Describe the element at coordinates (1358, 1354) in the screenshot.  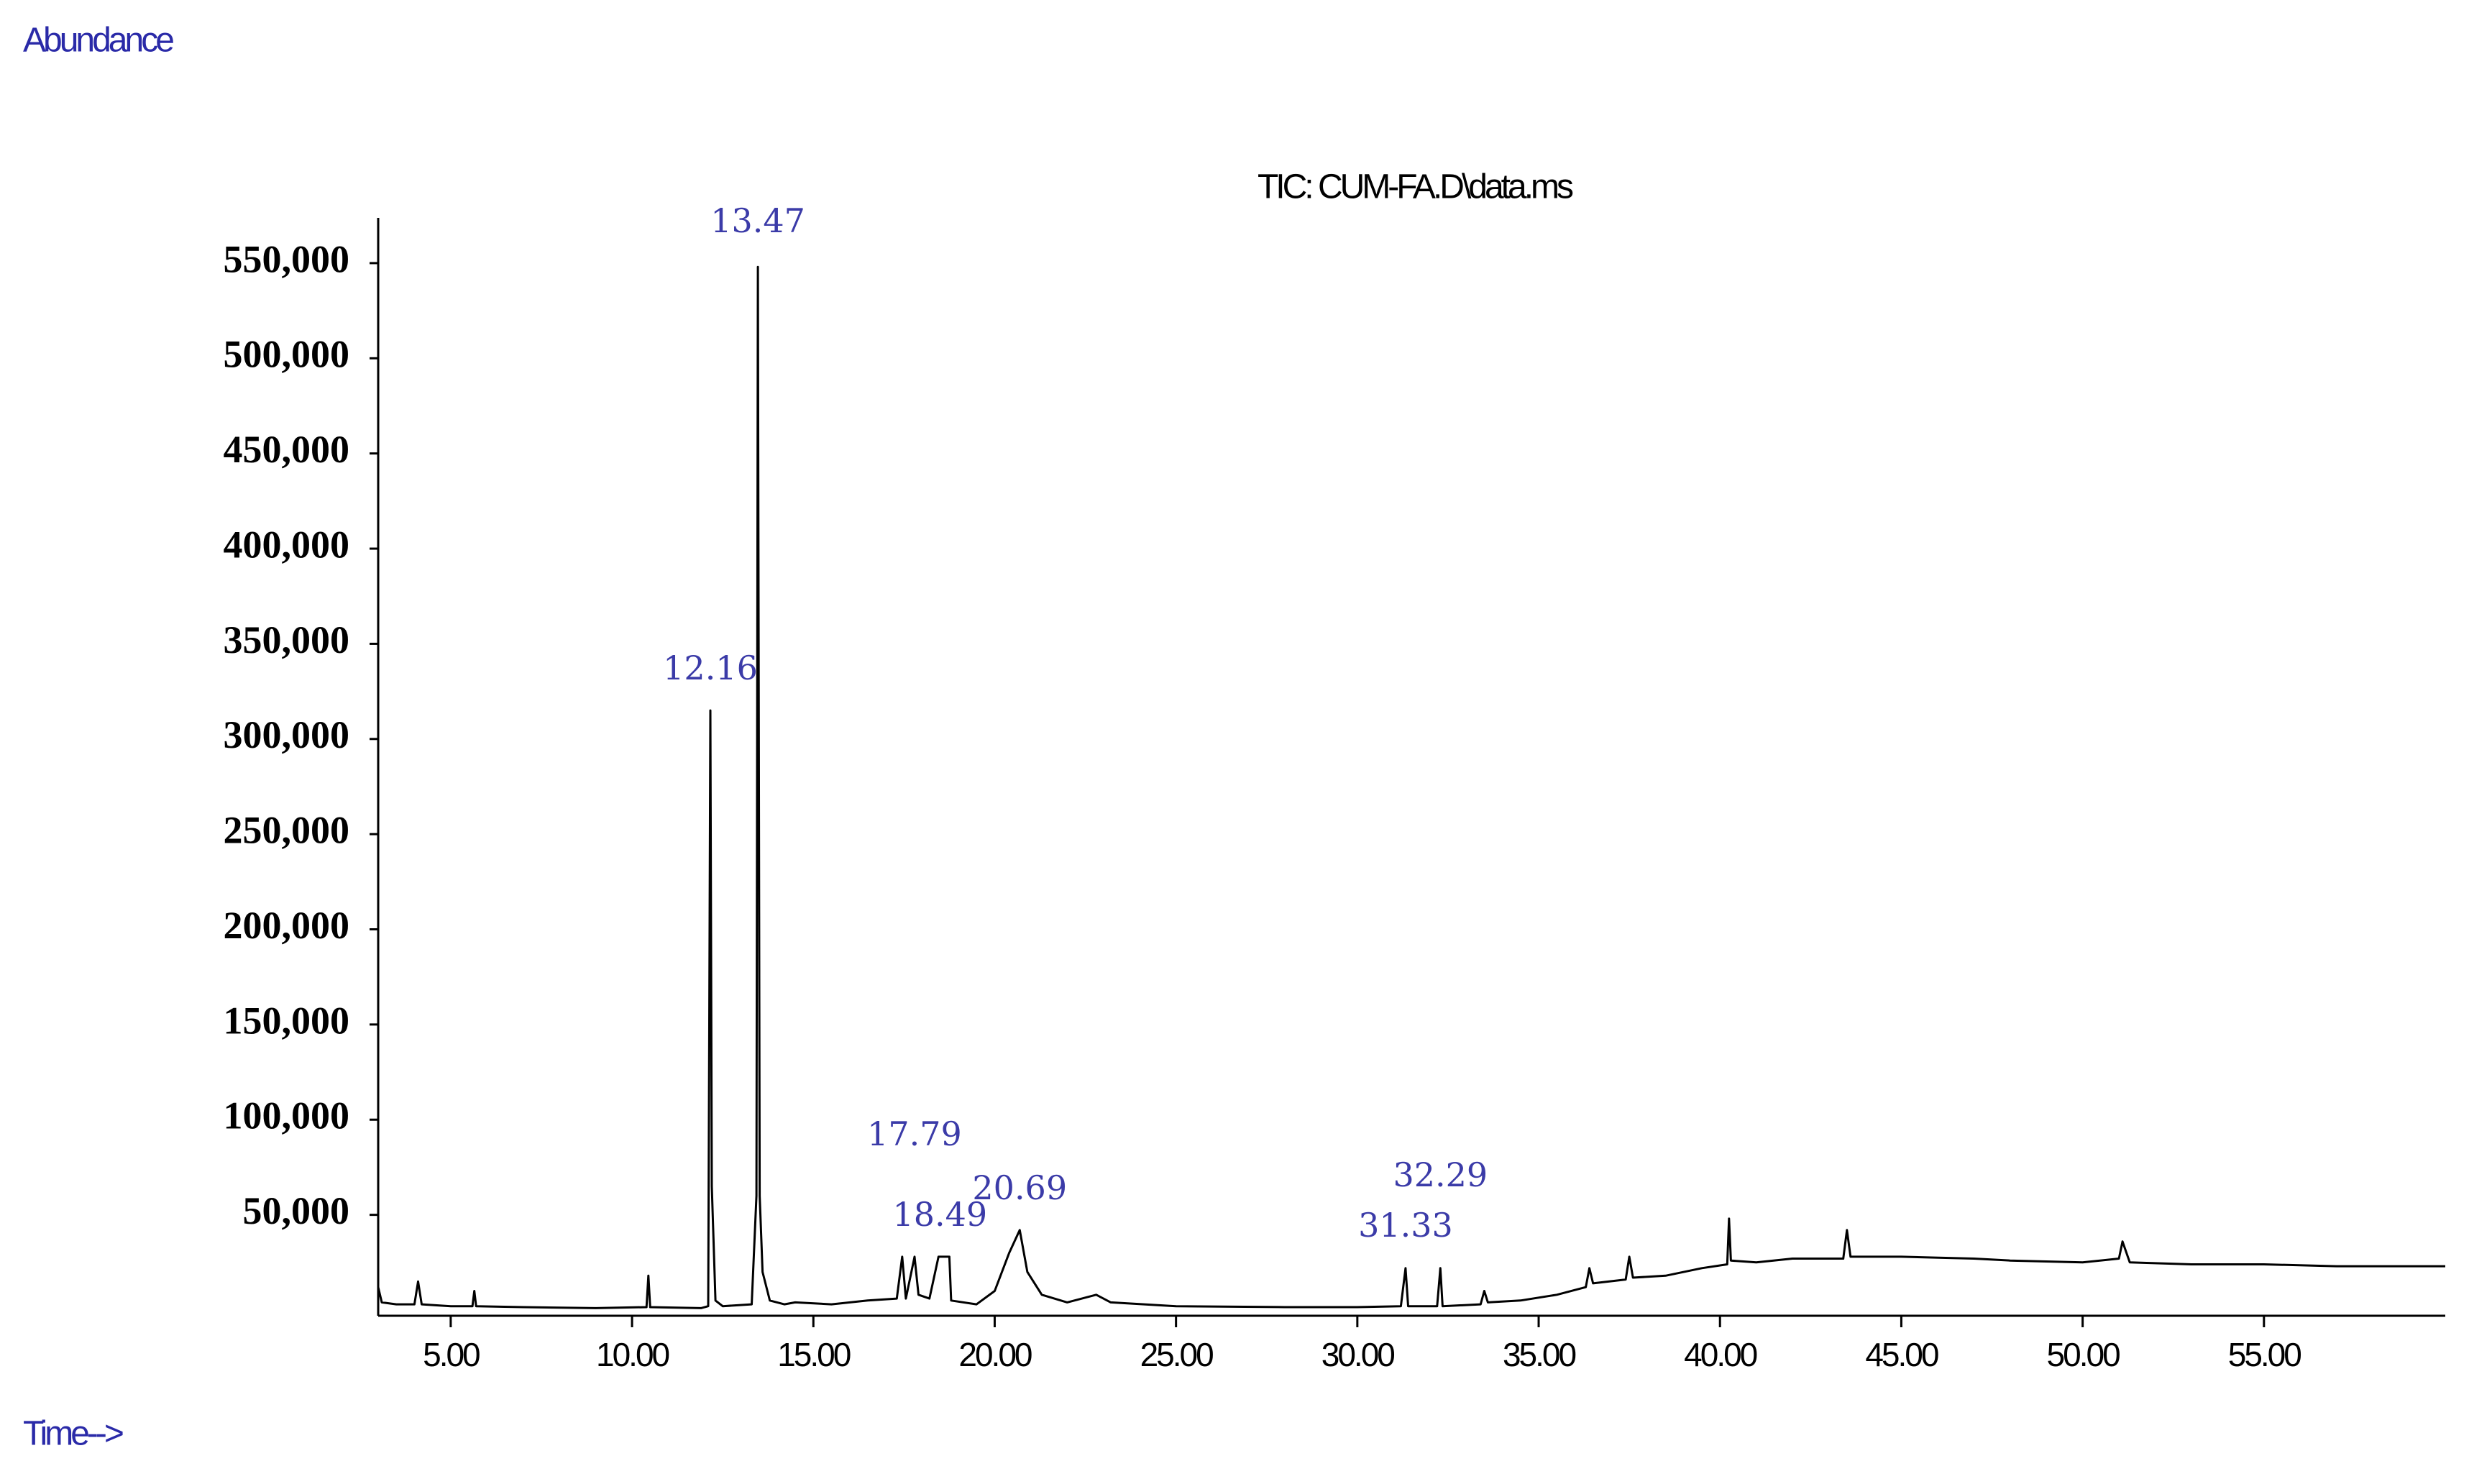
I see `x-tick-label: 30.00` at that location.